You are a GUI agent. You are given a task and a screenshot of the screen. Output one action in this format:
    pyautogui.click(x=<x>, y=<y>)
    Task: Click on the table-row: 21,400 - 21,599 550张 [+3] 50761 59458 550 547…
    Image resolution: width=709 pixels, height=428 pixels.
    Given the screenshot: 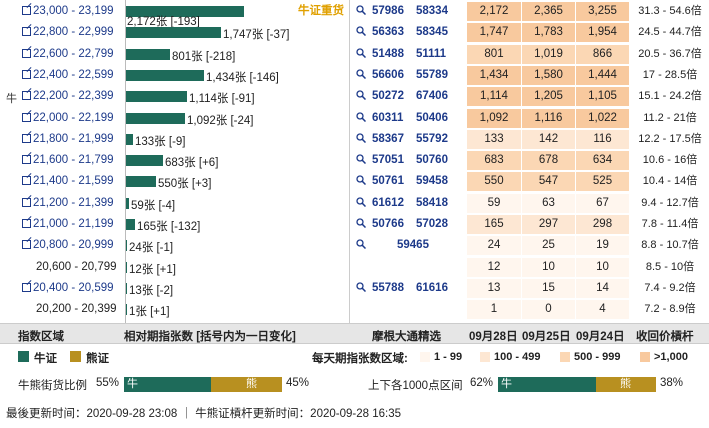 What is the action you would take?
    pyautogui.click(x=354, y=182)
    